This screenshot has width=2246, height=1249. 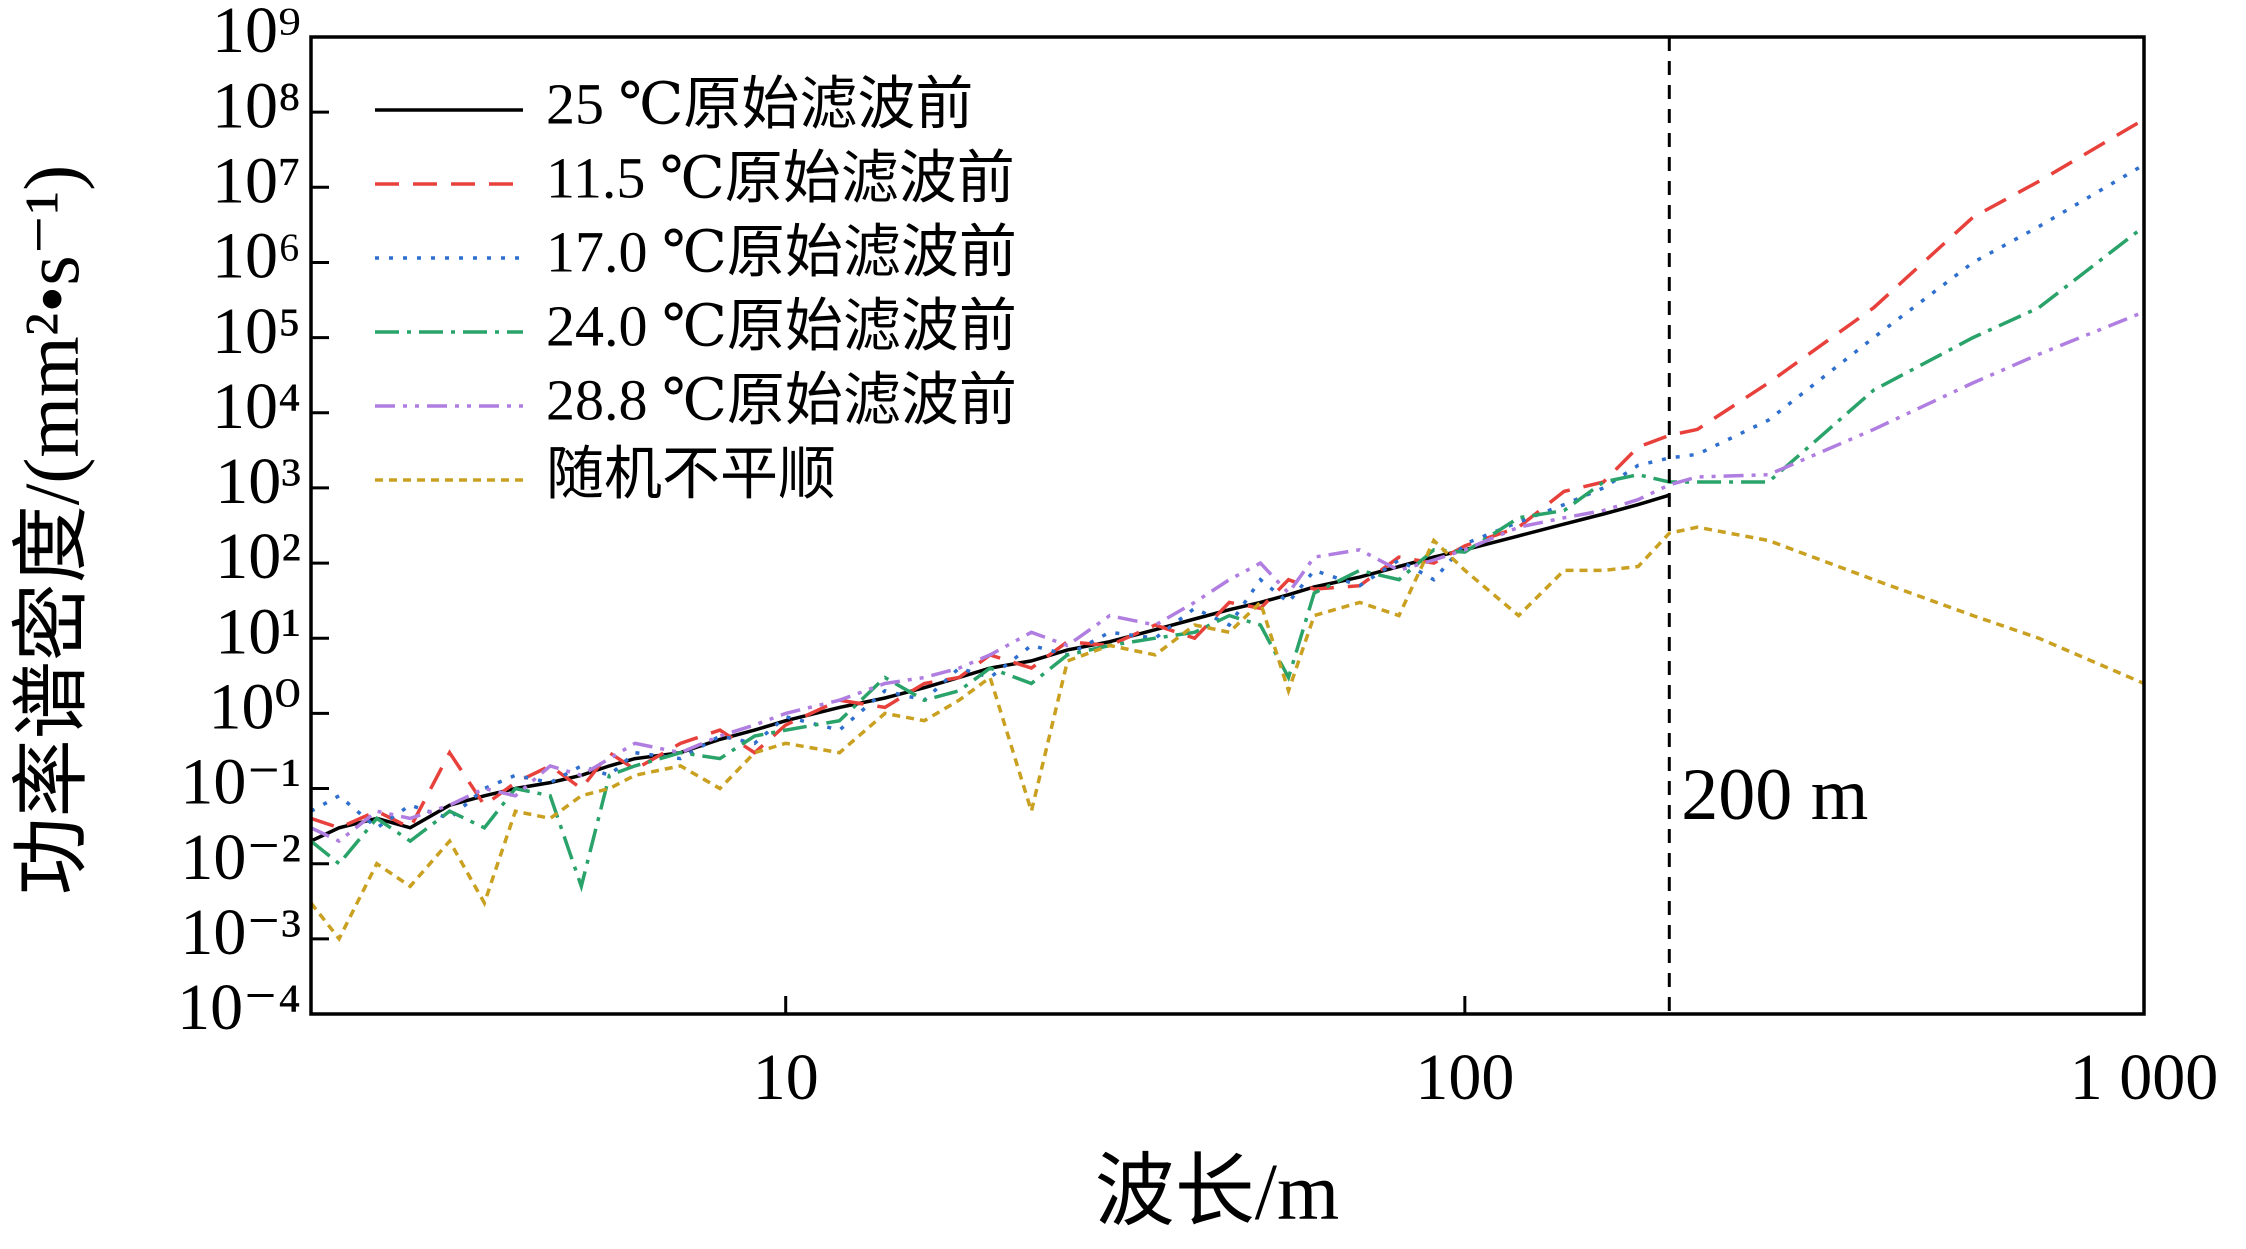 I want to click on legend-label: 24.0 ℃原始滤波前, so click(x=781, y=325).